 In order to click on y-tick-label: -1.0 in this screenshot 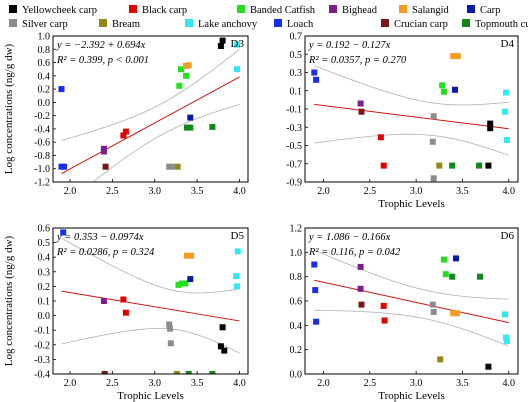, I will do `click(42, 169)`.